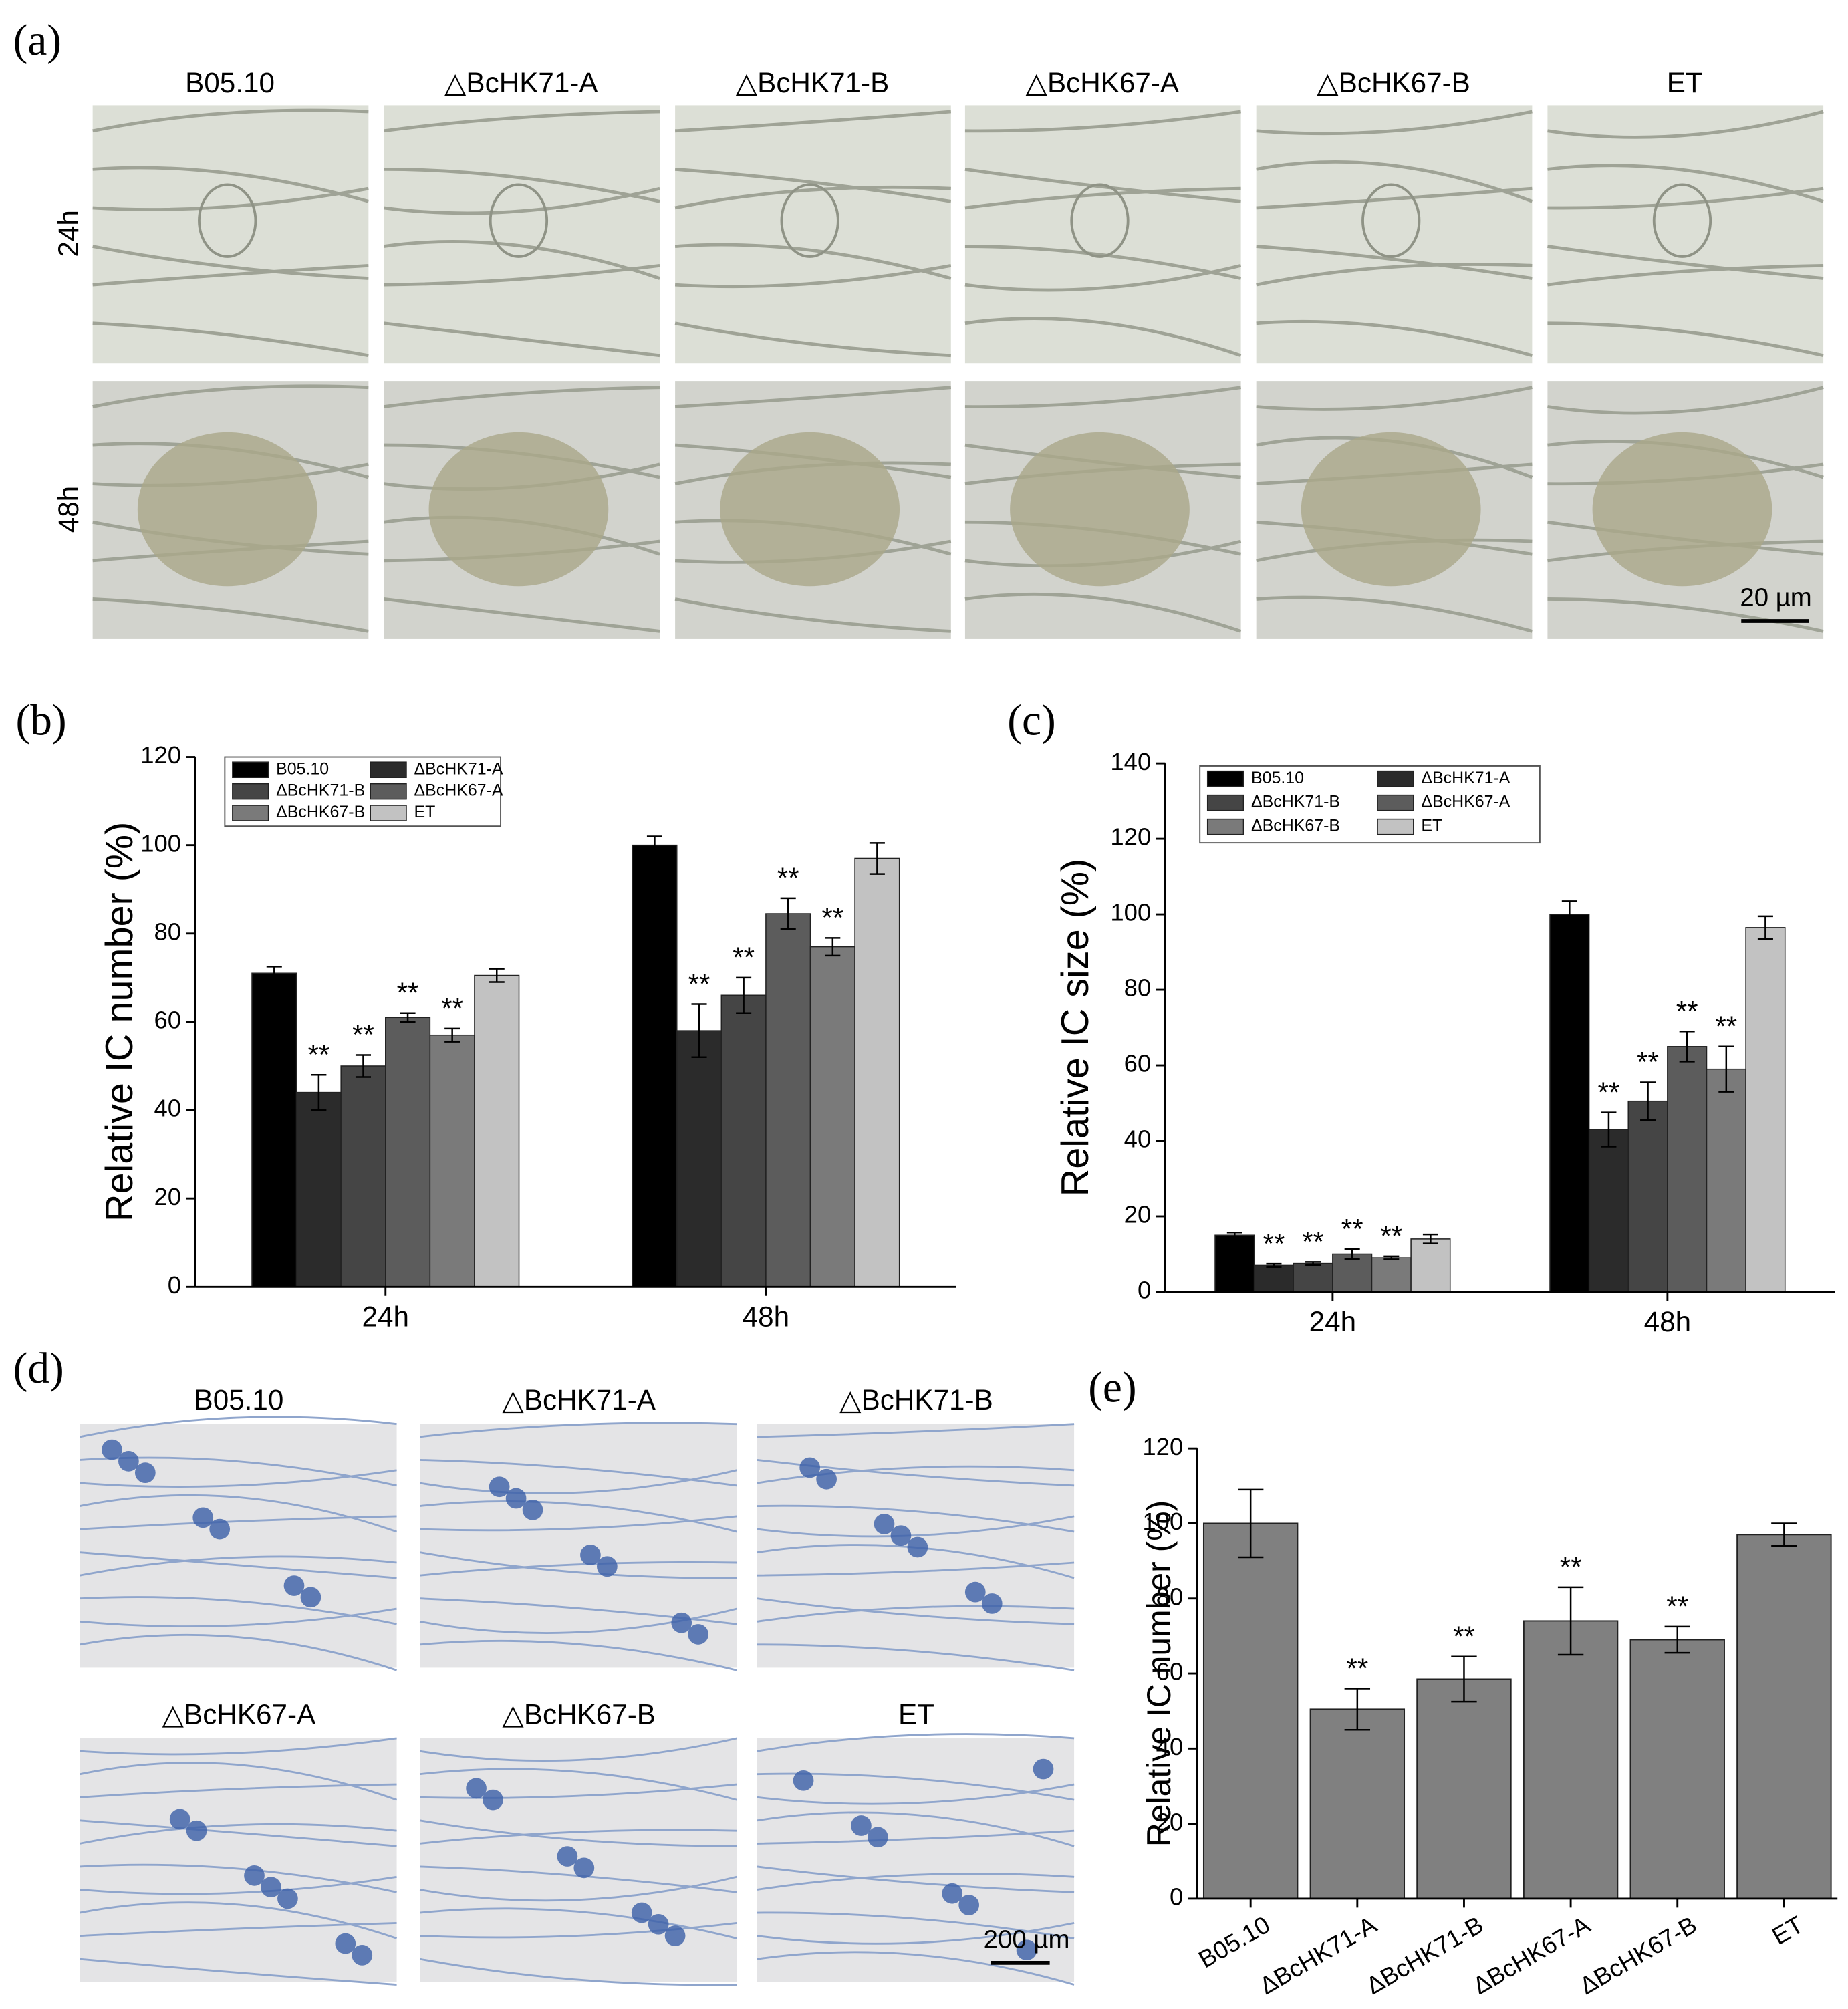 This screenshot has height=2009, width=1848. Describe the element at coordinates (1277, 778) in the screenshot. I see `legend-label: B05.10` at that location.